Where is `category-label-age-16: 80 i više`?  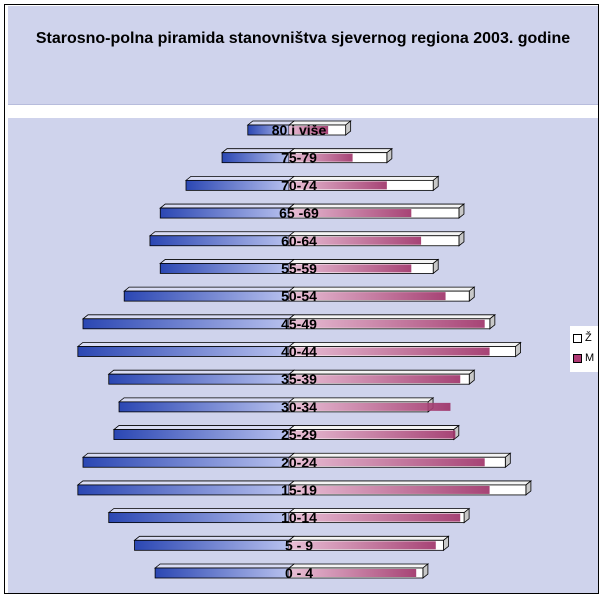 category-label-age-16: 80 i više is located at coordinates (299, 130).